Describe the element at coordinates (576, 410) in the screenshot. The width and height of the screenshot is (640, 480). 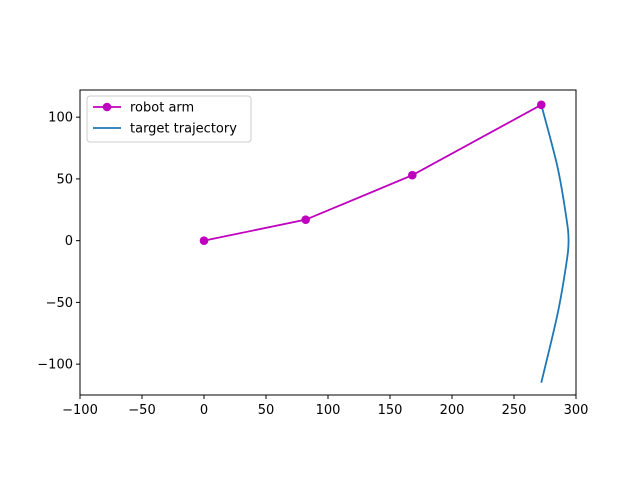
I see `x-tick-label: 300` at that location.